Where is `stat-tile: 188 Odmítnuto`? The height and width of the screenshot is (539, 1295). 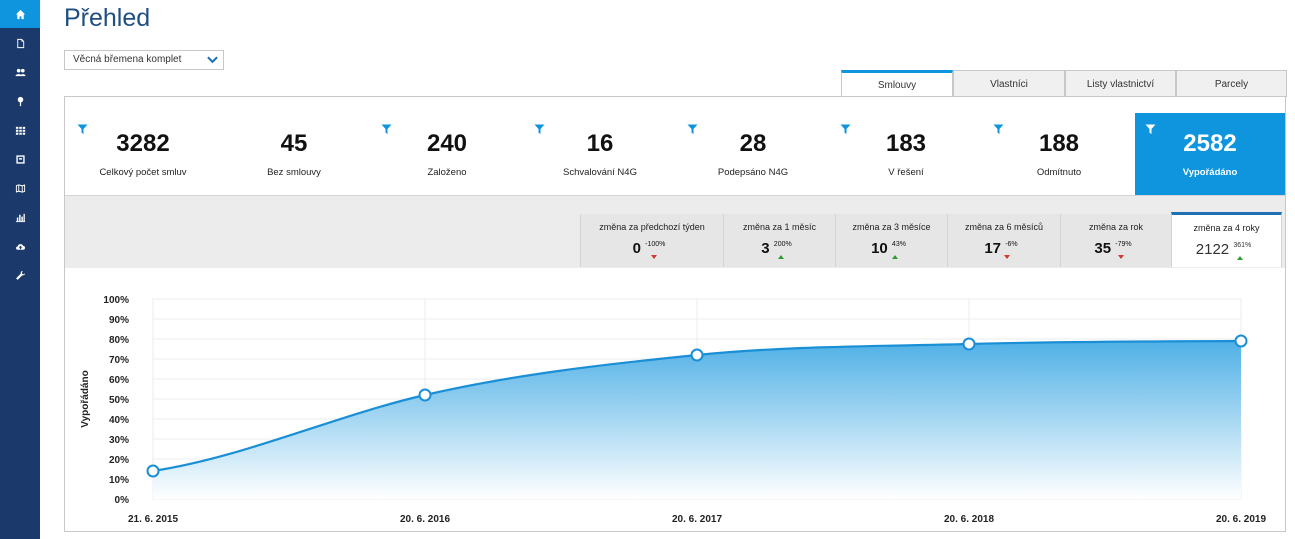 stat-tile: 188 Odmítnuto is located at coordinates (1059, 146).